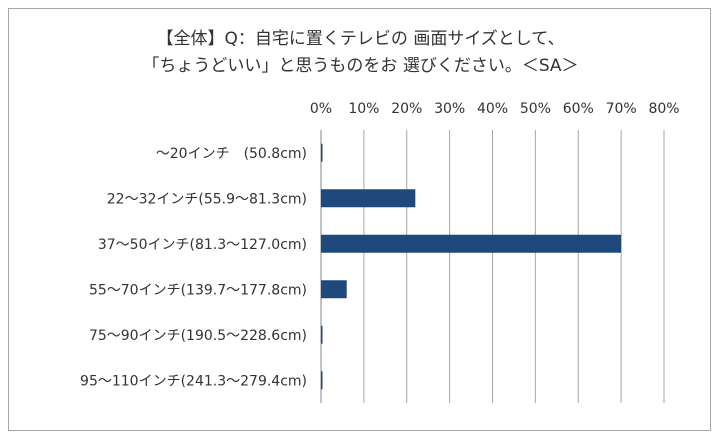 The image size is (721, 440). I want to click on category-label: 22～32インチ(55.9～81.3cm), so click(207, 199).